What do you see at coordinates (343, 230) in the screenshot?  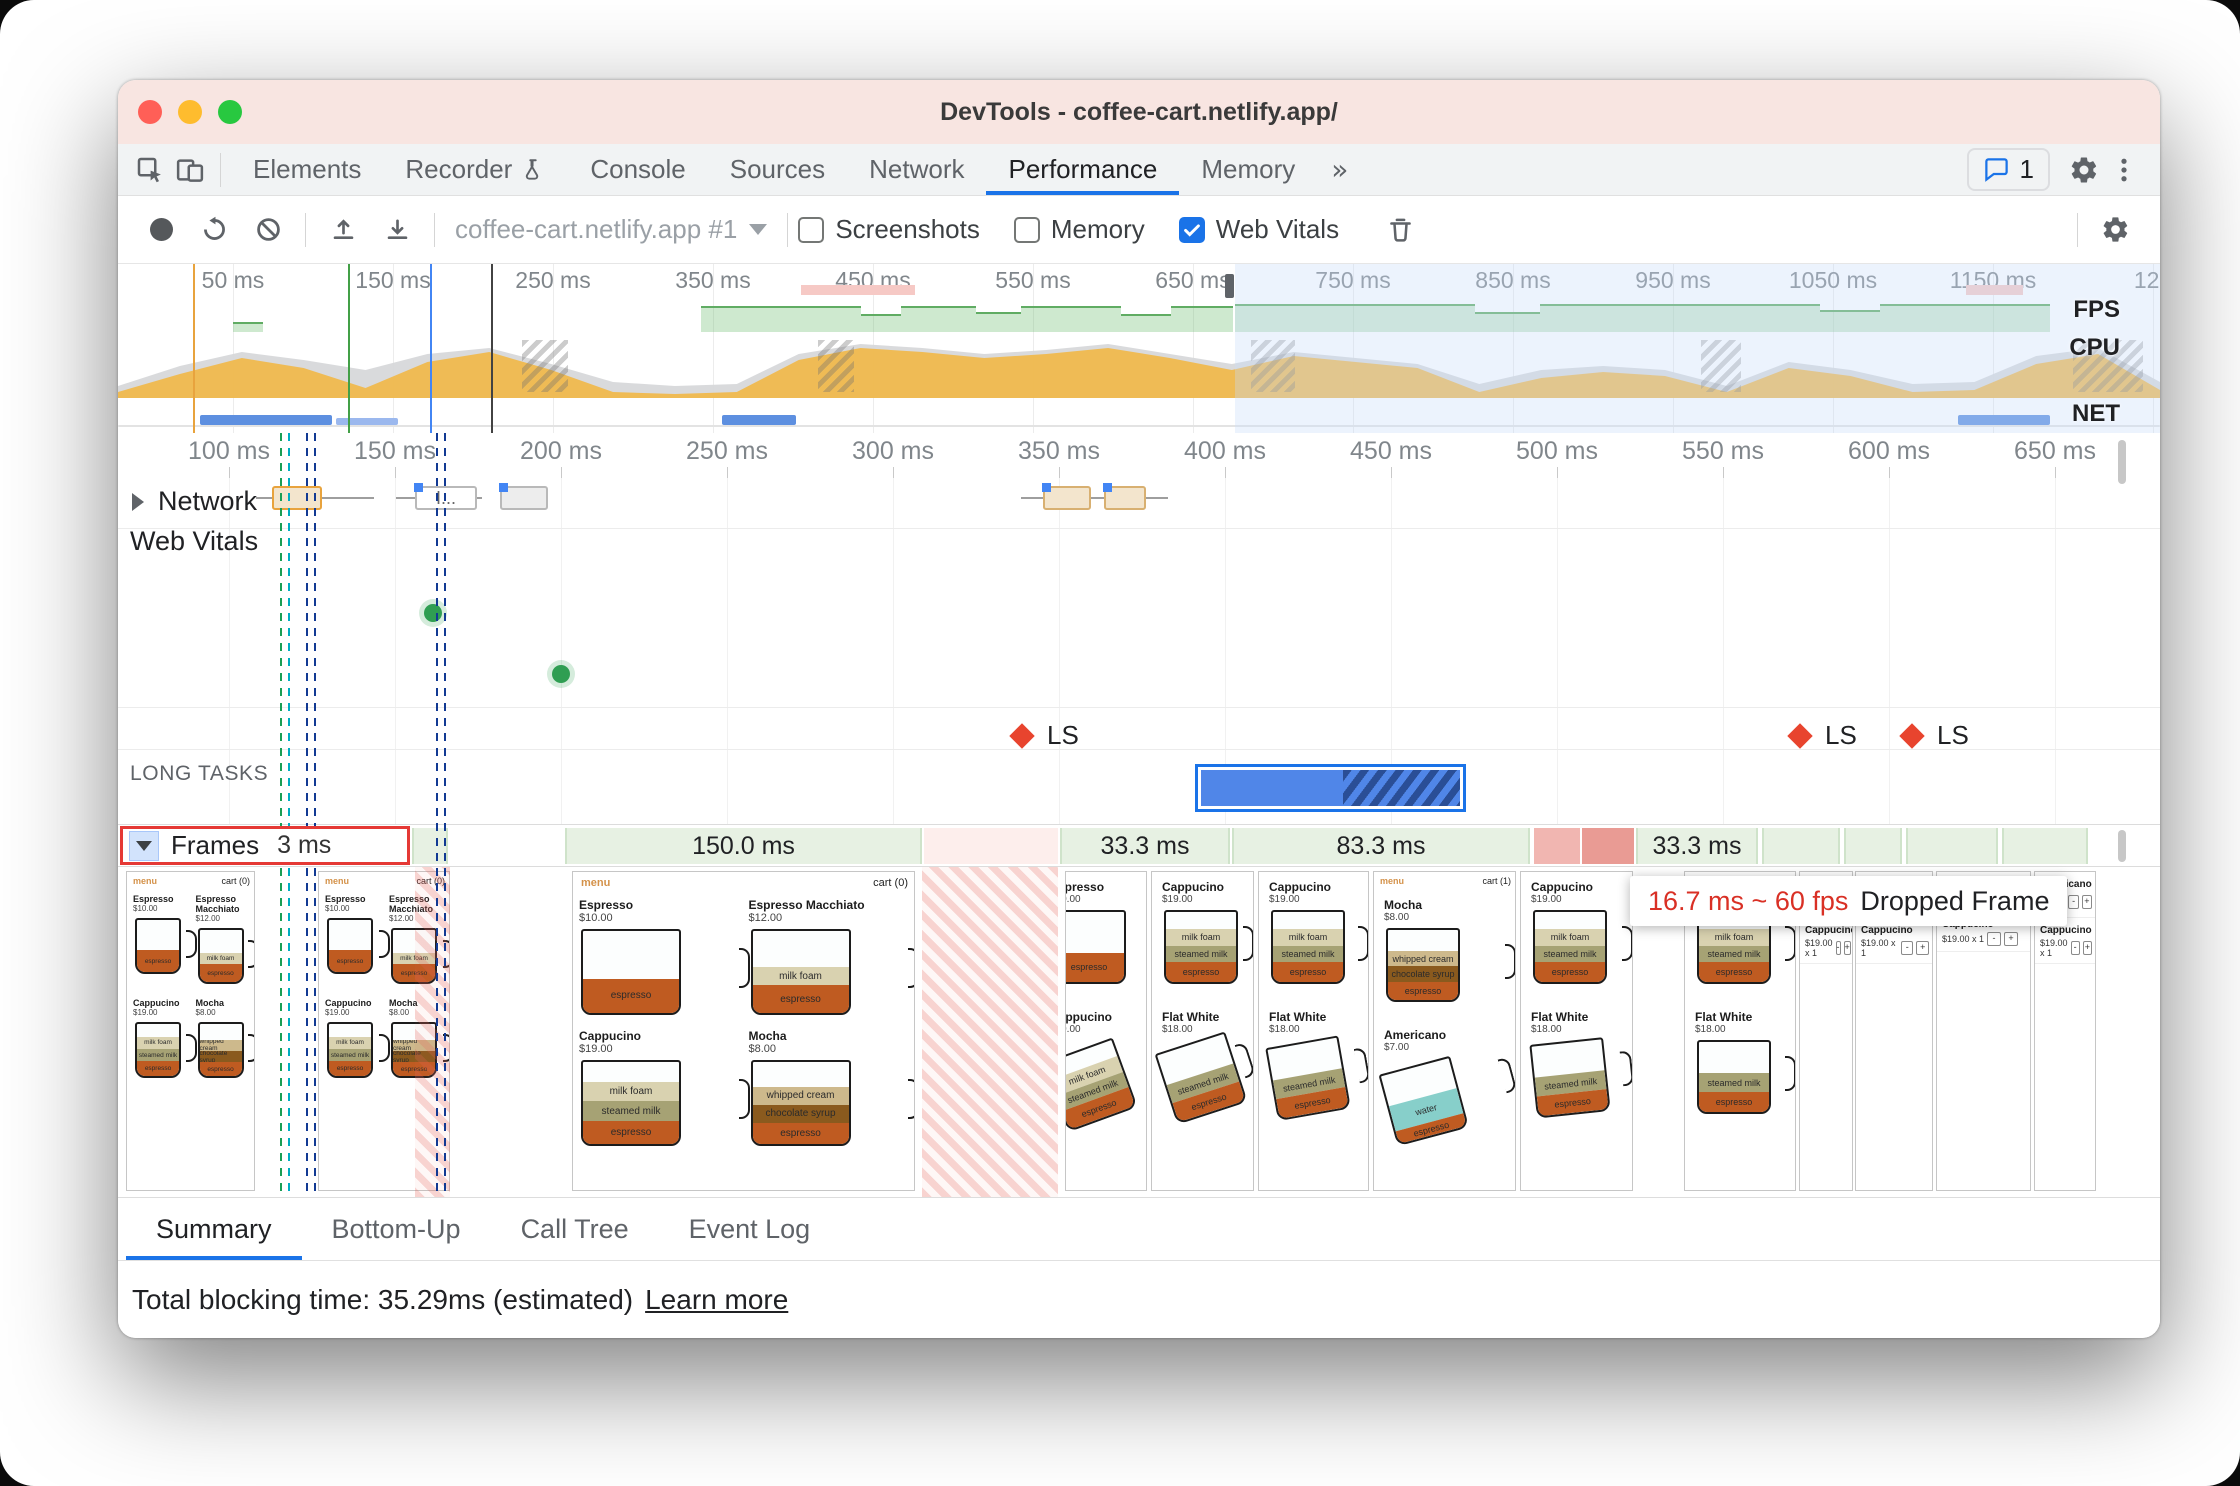 I see `load-profile-icon` at bounding box center [343, 230].